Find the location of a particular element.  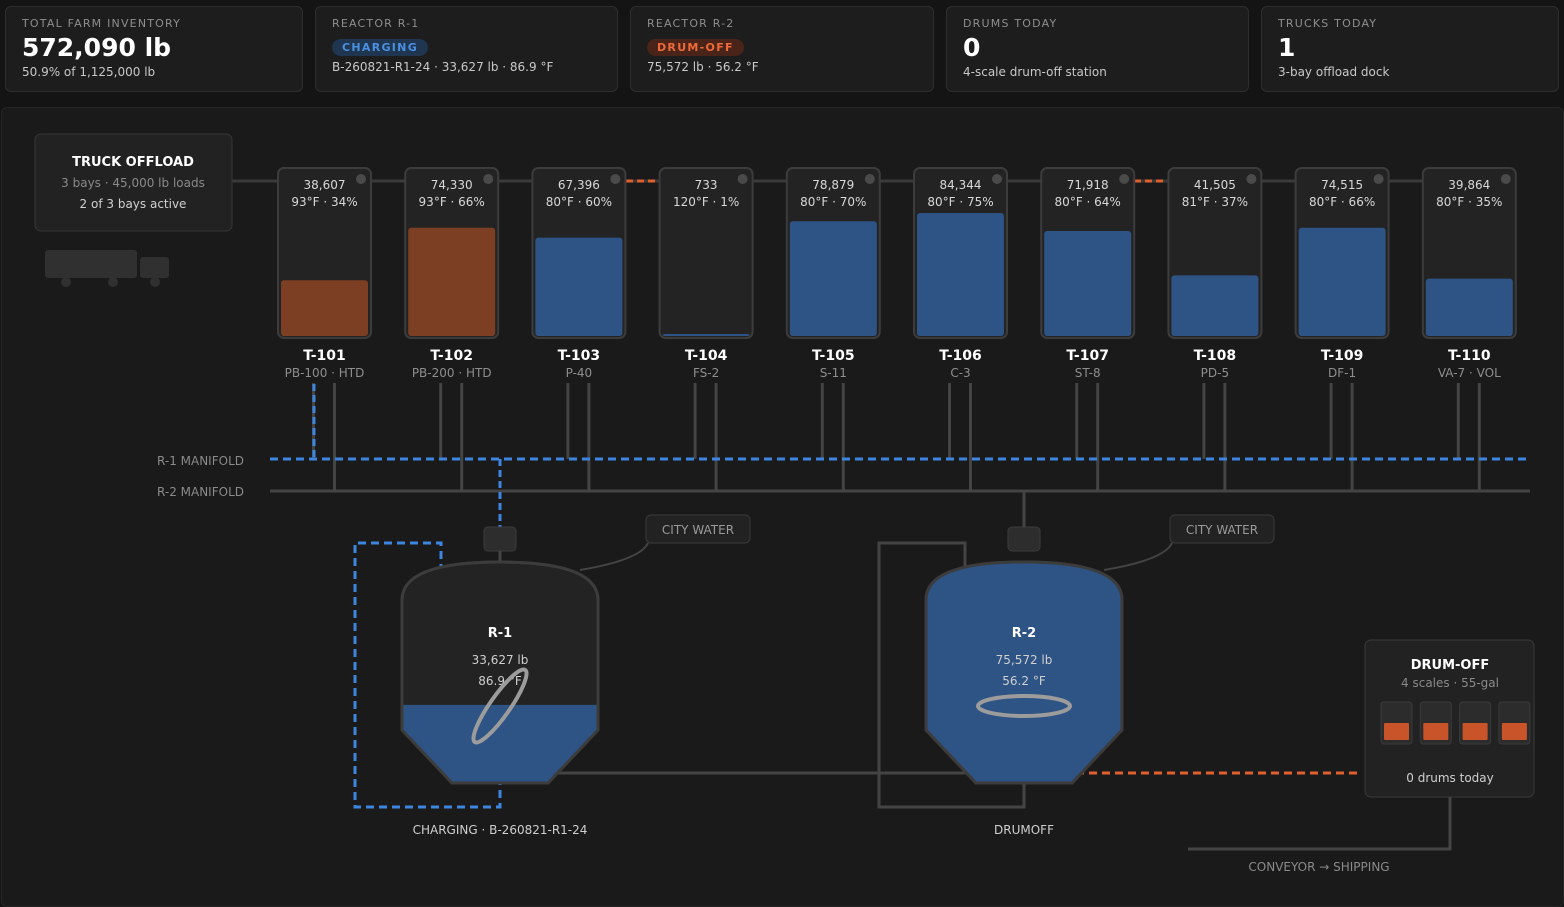

tank-t-105: 78,879 80°F · 70% T-105 S-11 is located at coordinates (833, 329).